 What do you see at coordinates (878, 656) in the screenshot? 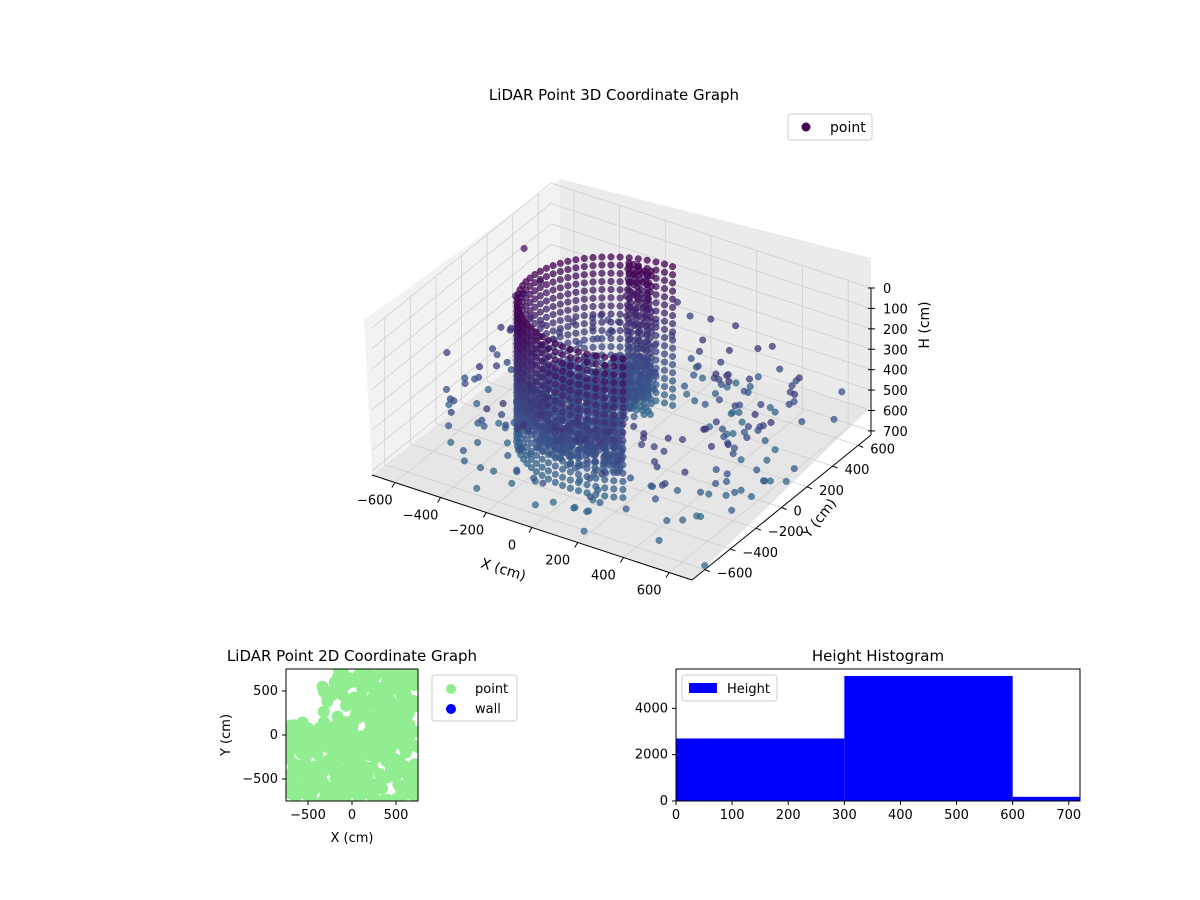
I see `histogram-title: Height Histogram` at bounding box center [878, 656].